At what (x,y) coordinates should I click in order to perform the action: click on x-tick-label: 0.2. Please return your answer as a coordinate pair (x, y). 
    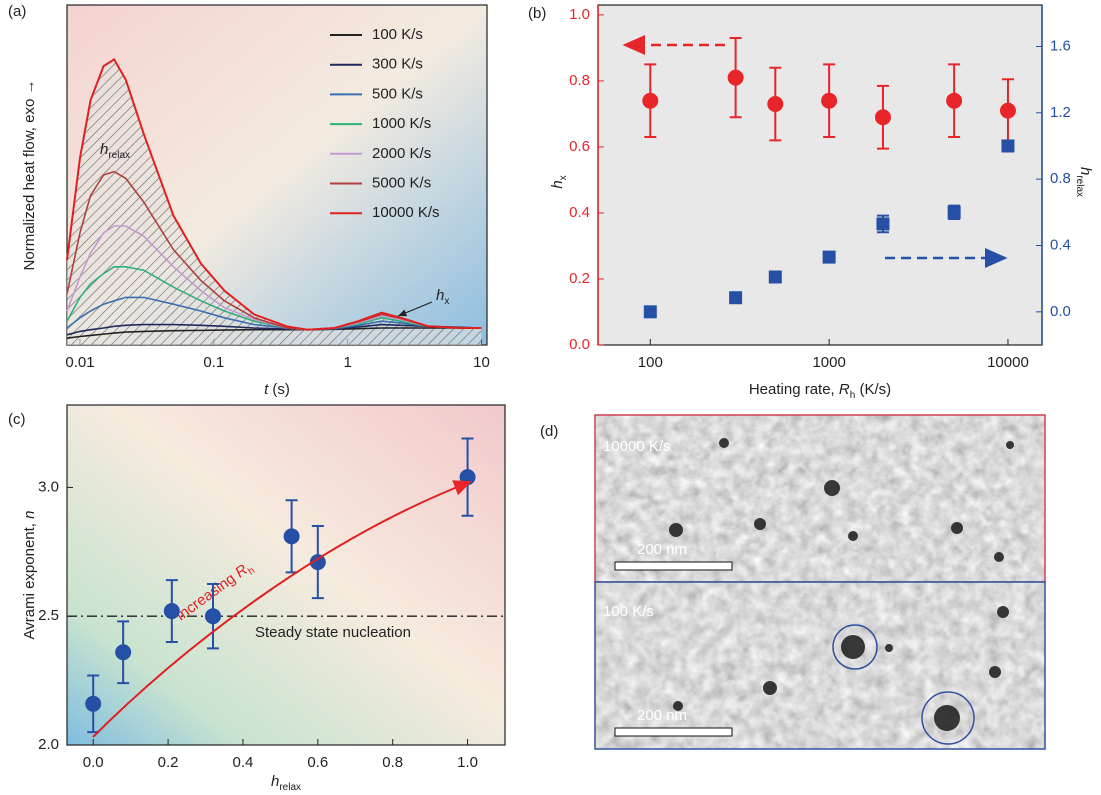
    Looking at the image, I should click on (168, 762).